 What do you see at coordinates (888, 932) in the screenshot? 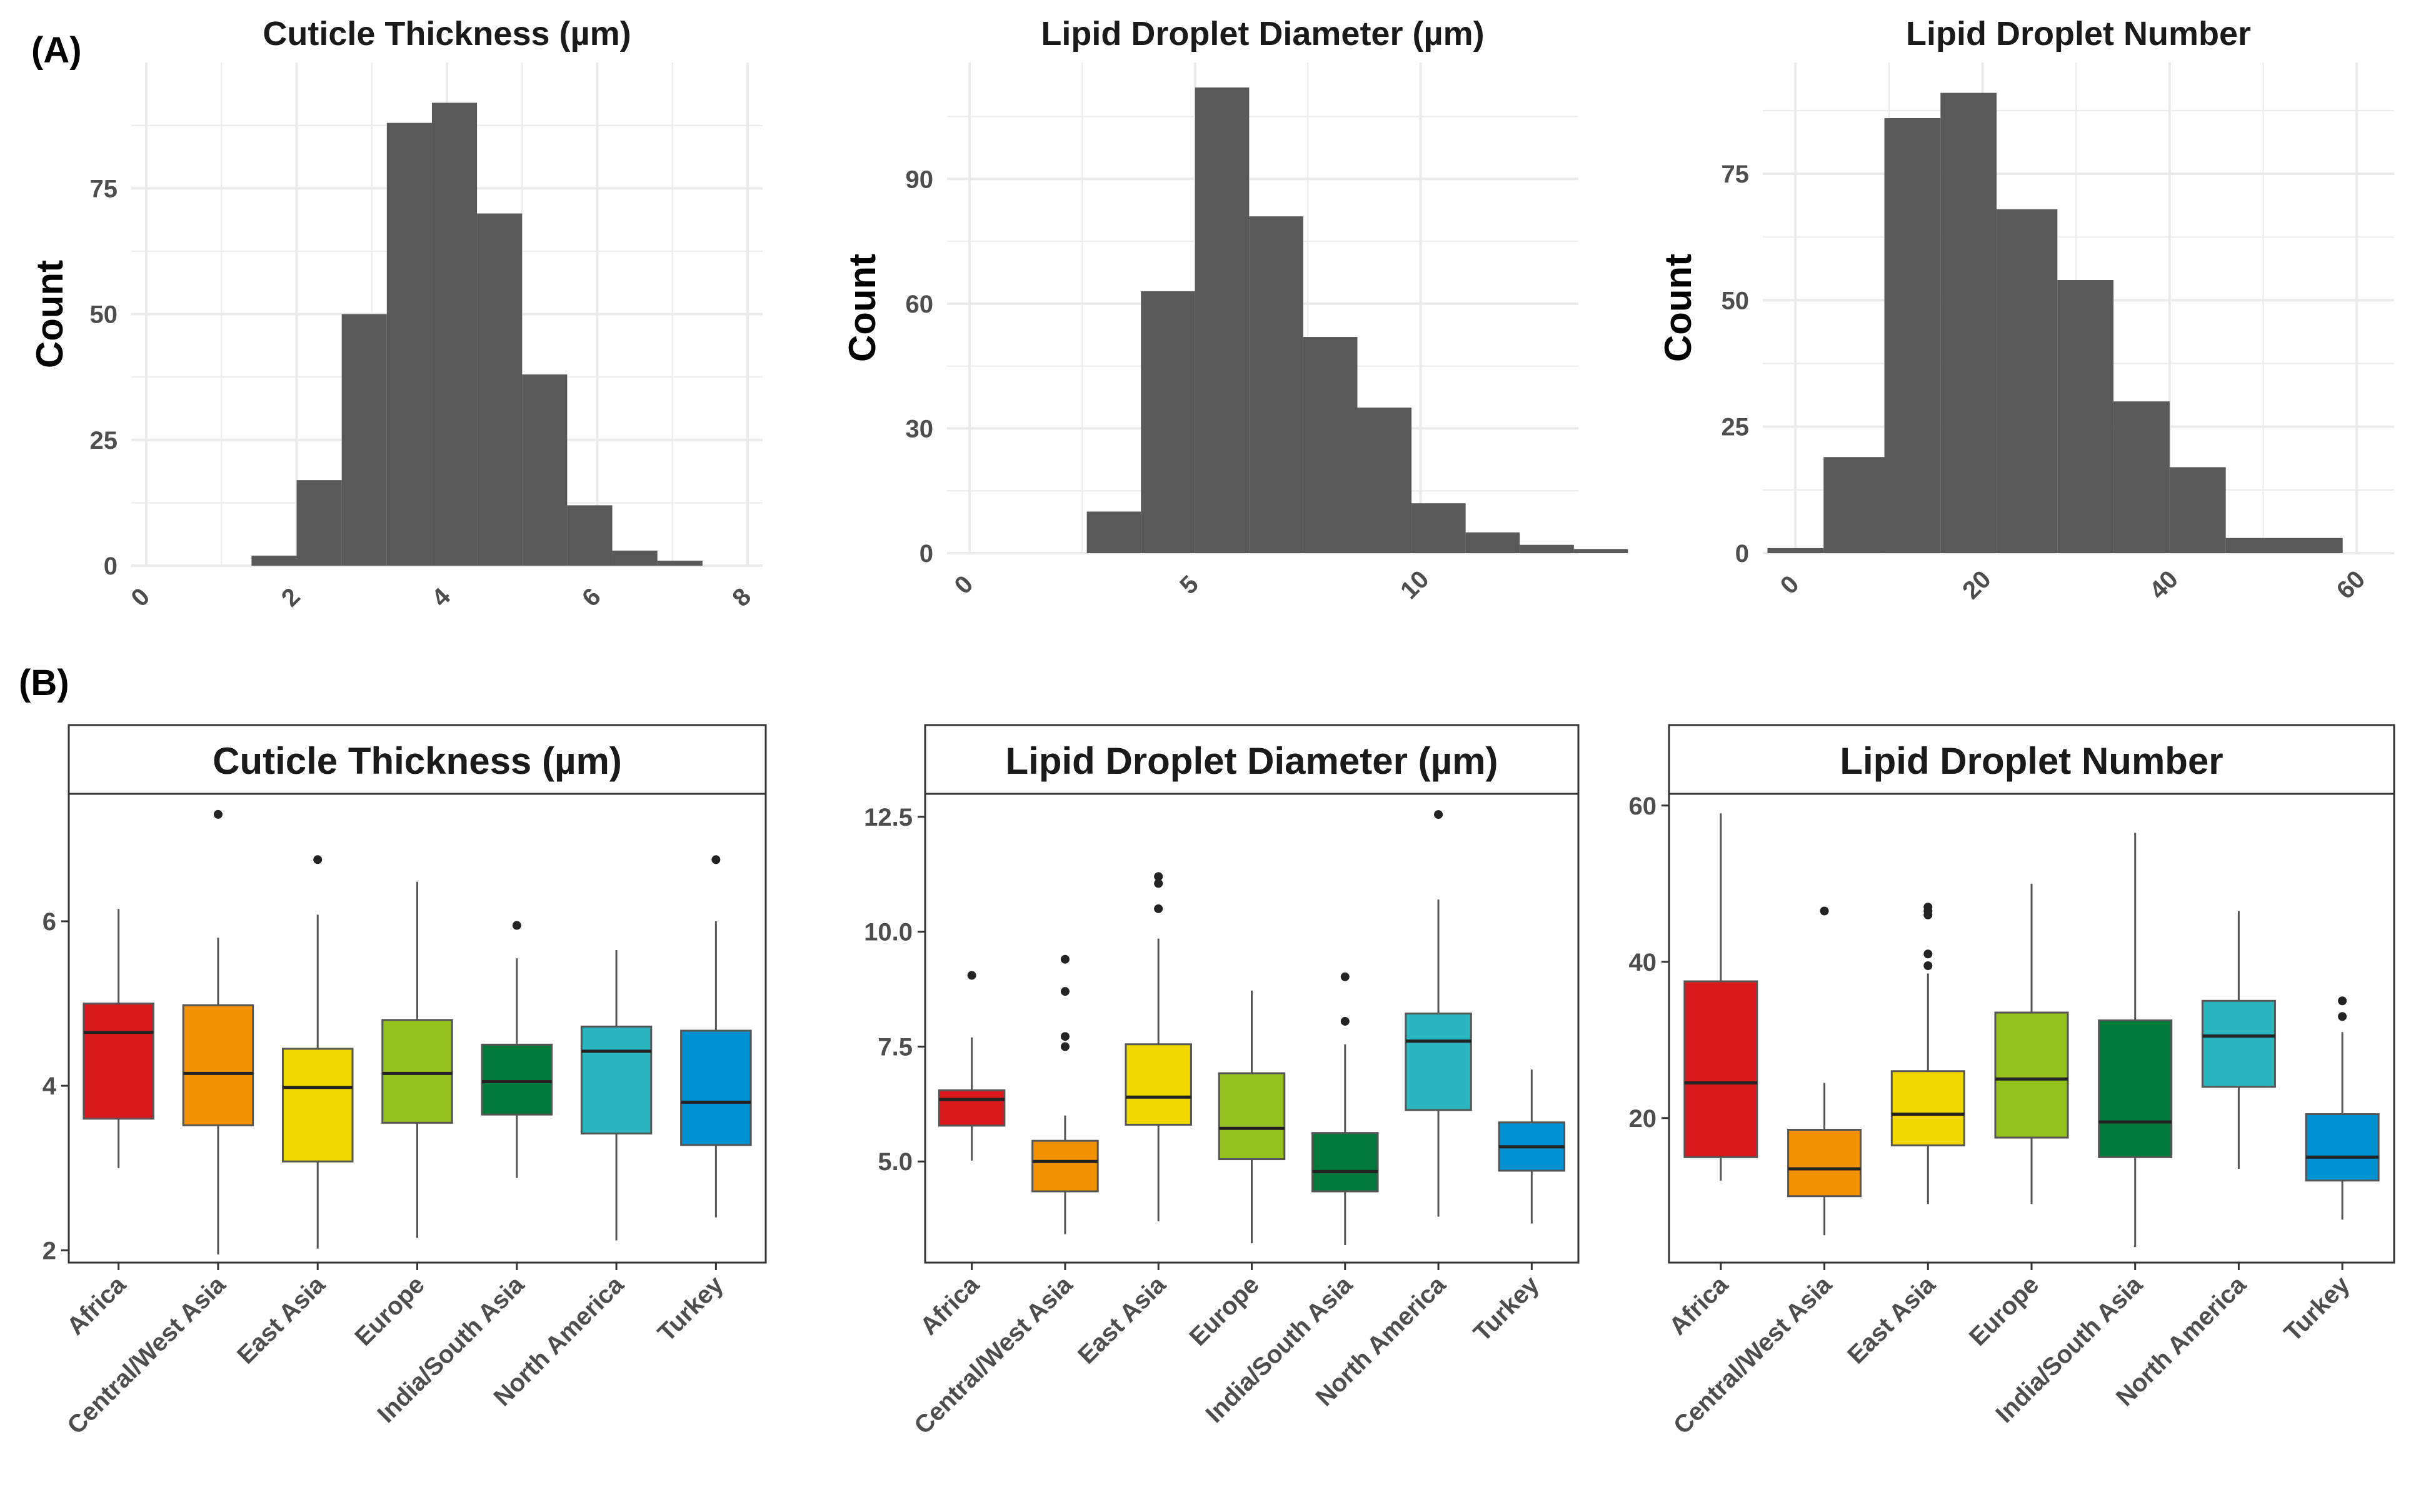
I see `y-tick-label: 10.0` at bounding box center [888, 932].